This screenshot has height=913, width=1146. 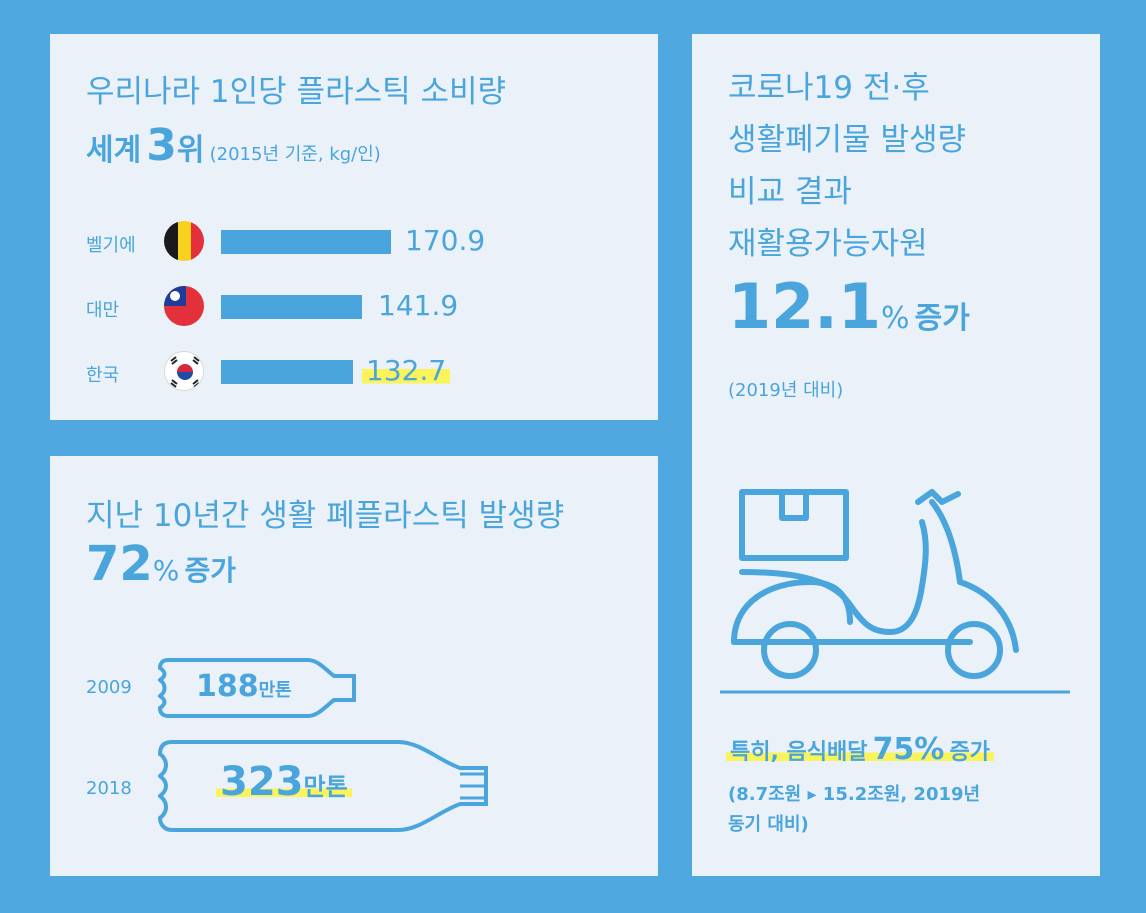 I want to click on country-label: 대만, so click(x=103, y=310).